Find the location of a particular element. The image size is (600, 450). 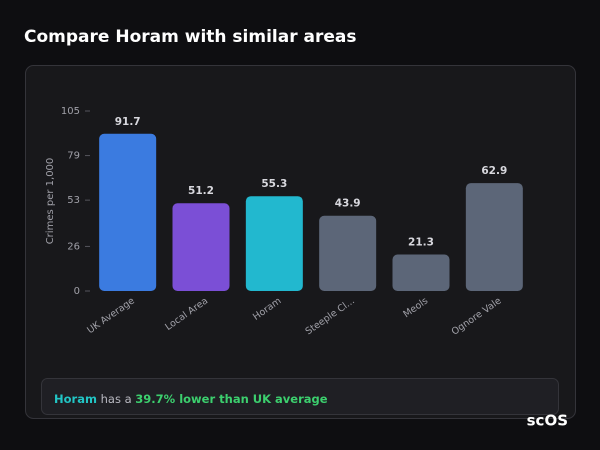

value-label: 91.7 is located at coordinates (128, 122).